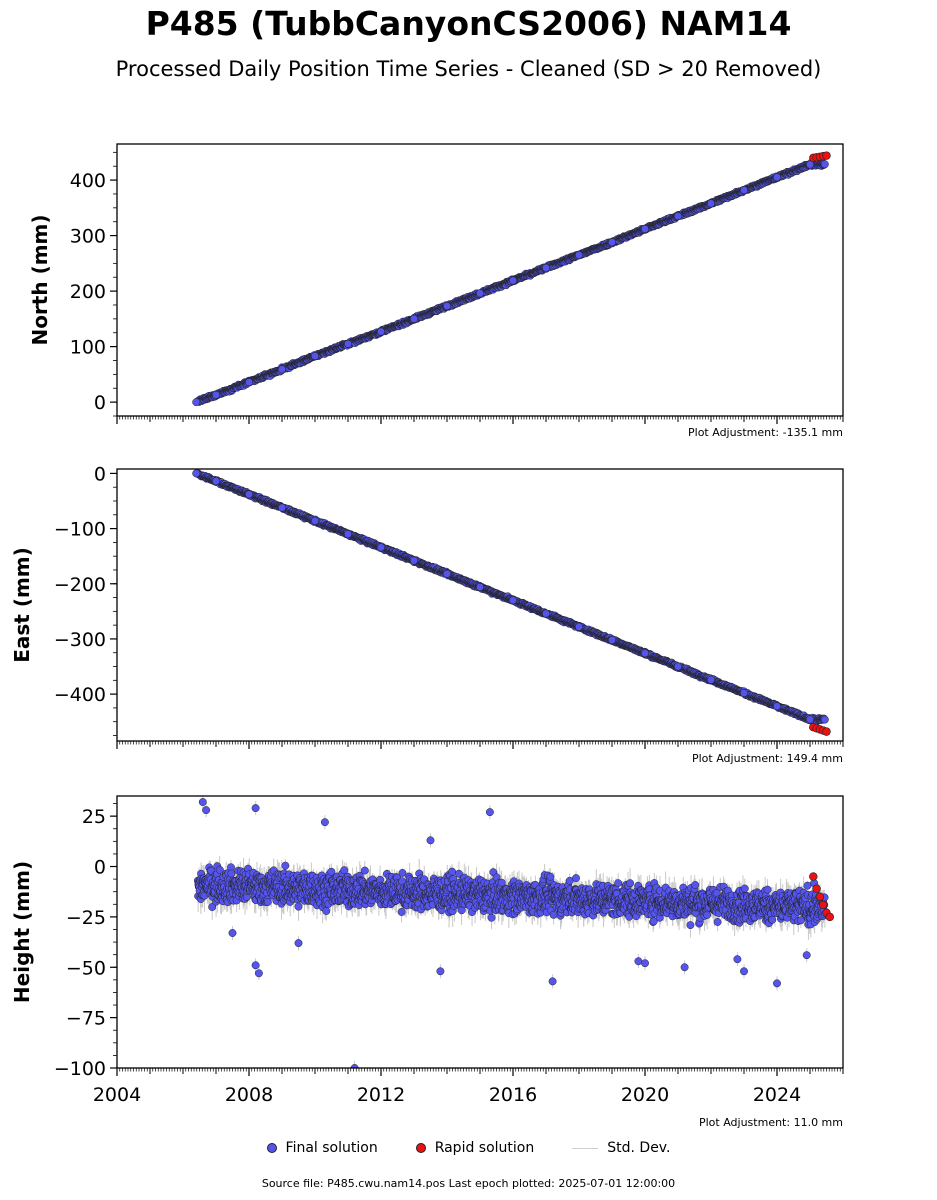  Describe the element at coordinates (88, 348) in the screenshot. I see `y-tick-label: 100` at that location.